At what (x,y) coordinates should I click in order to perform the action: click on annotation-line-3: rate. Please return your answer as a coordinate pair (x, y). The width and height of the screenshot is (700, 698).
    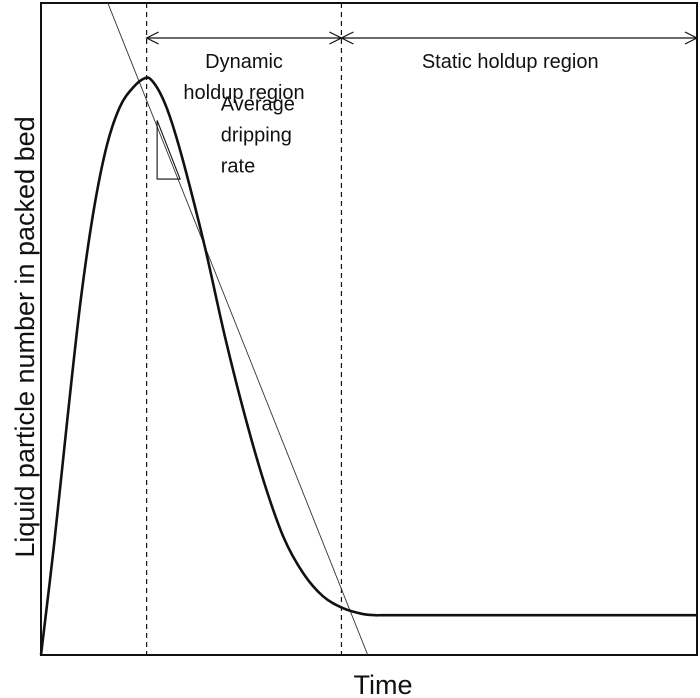
    Looking at the image, I should click on (238, 167).